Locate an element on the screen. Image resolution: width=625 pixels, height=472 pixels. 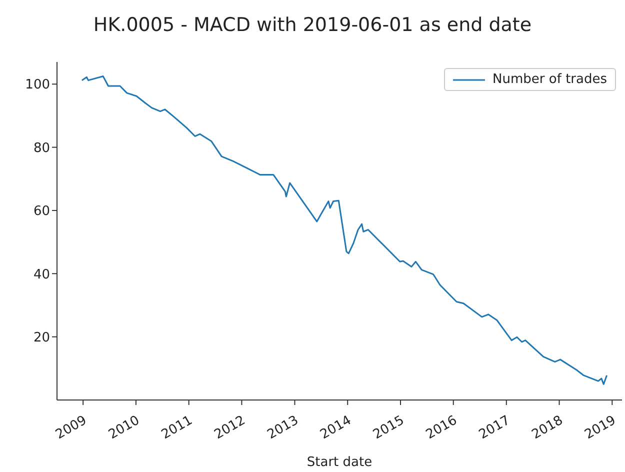
y-tick-label: 100 is located at coordinates (37, 85).